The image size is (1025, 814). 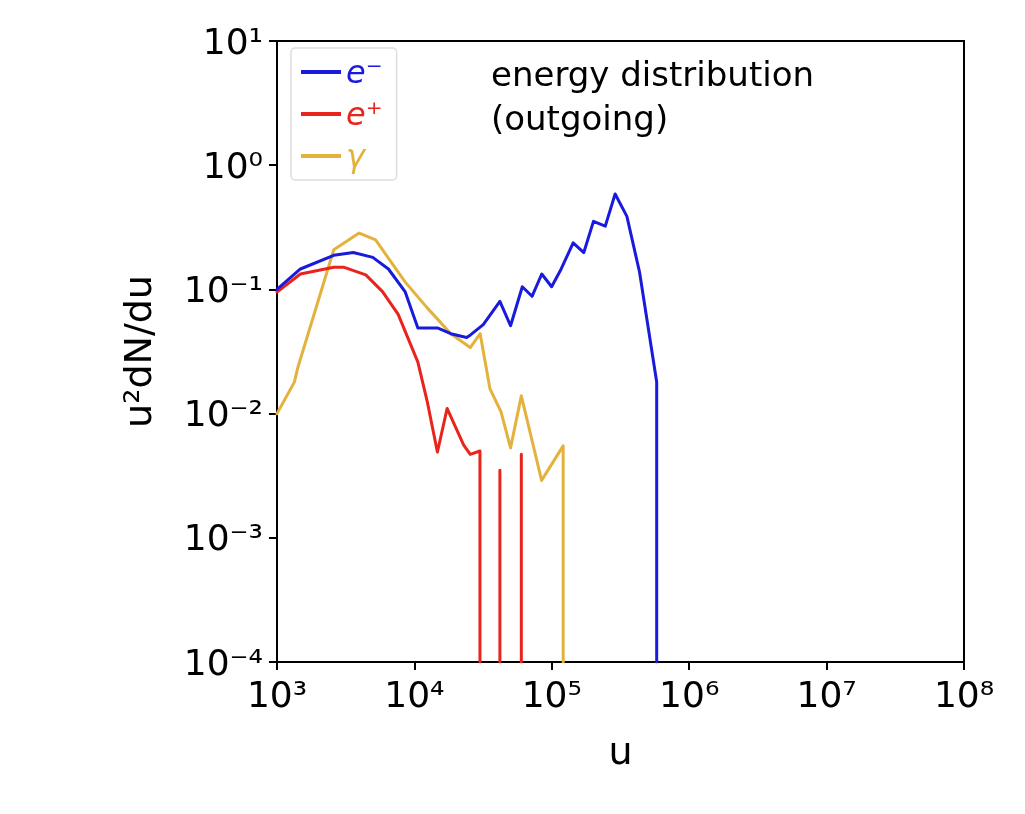 I want to click on y-axis-title: u²dN/du, so click(x=138, y=351).